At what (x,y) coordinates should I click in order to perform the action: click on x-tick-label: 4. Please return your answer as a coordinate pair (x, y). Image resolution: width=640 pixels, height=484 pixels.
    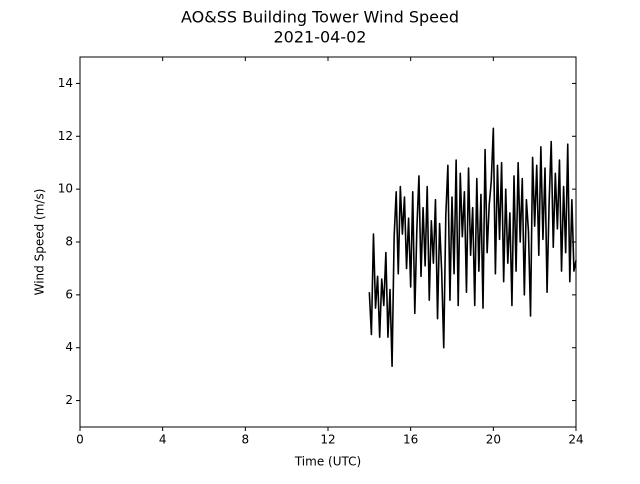
    Looking at the image, I should click on (163, 440).